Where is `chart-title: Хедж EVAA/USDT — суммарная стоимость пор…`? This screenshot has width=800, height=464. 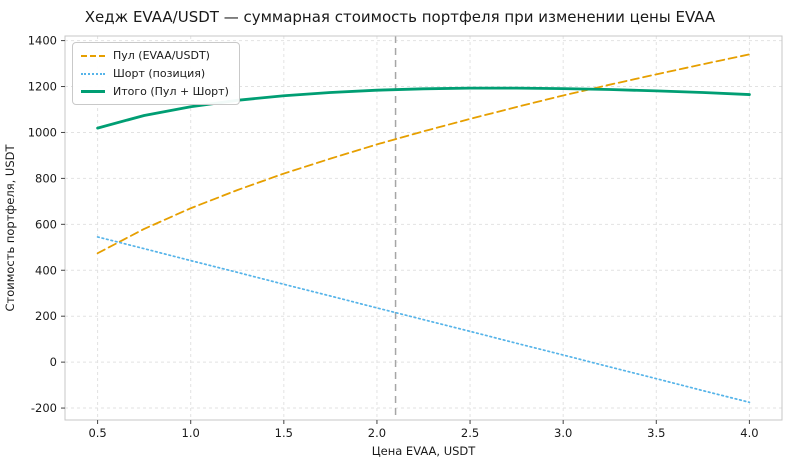 chart-title: Хедж EVAA/USDT — суммарная стоимость пор… is located at coordinates (400, 17).